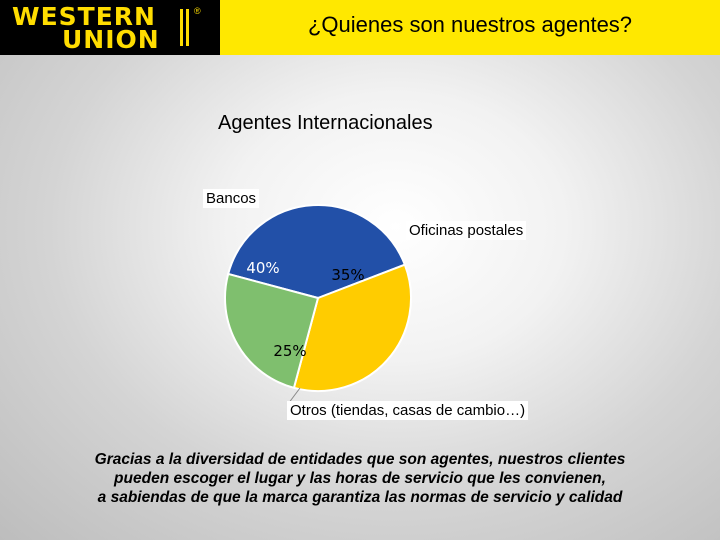  Describe the element at coordinates (84, 16) in the screenshot. I see `logo-line1: WESTERN` at that location.